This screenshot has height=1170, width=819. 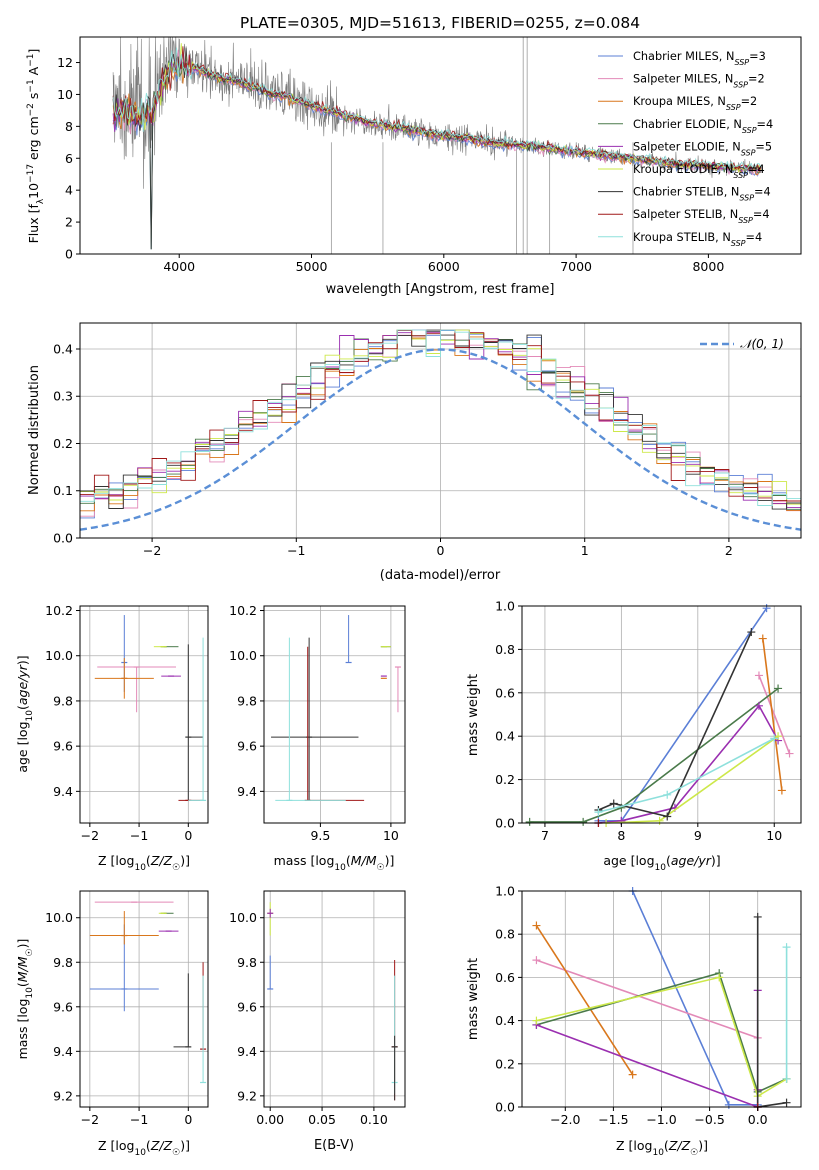 I want to click on legend-entry: Kroupa ELODIE, NSSP=4, so click(x=699, y=171).